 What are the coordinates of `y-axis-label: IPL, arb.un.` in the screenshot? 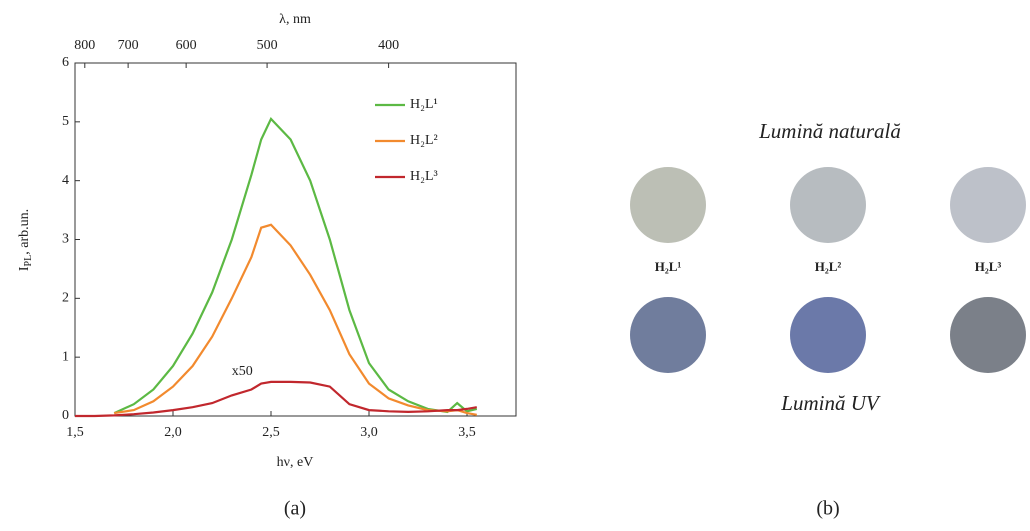 It's located at (25, 240).